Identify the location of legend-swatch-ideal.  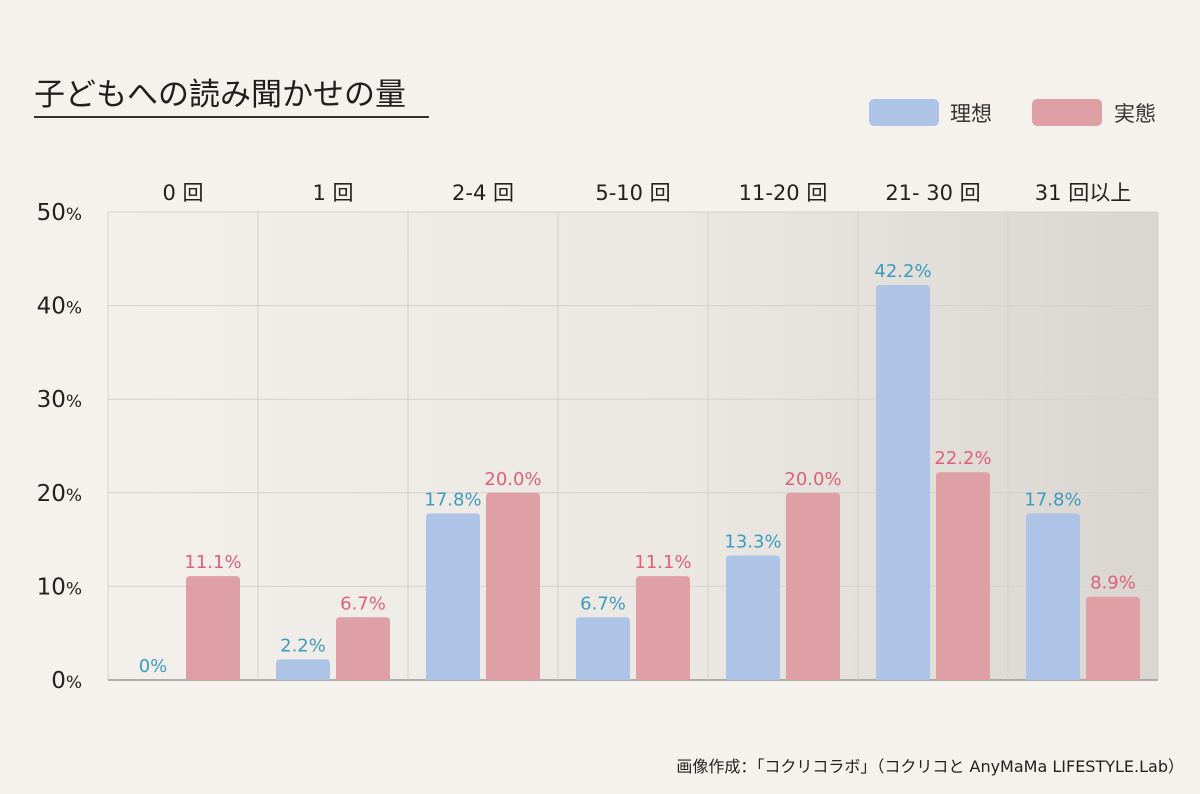
(904, 112).